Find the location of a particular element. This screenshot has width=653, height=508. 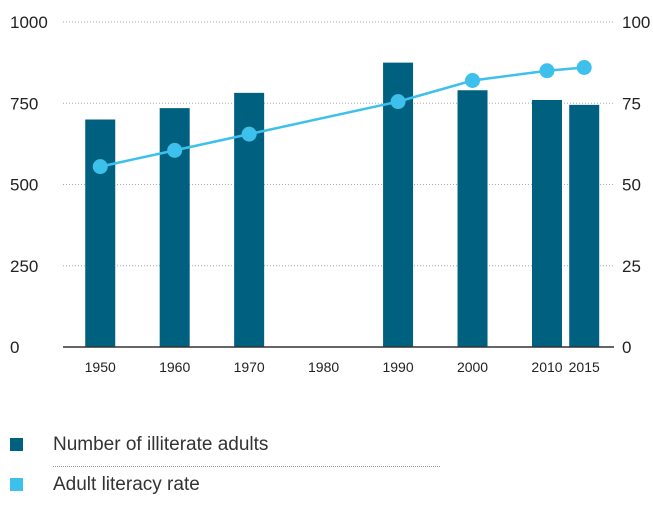

y-left-tick-label: 750 is located at coordinates (24, 103).